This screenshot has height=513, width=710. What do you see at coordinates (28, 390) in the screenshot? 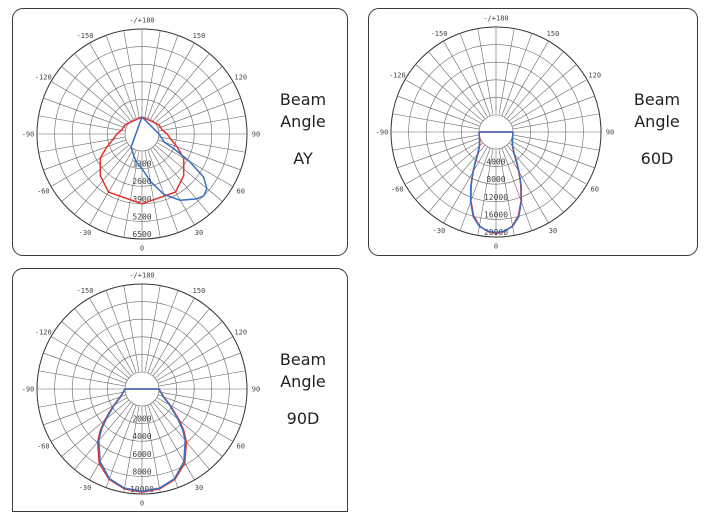
I see `angle-label: -90` at bounding box center [28, 390].